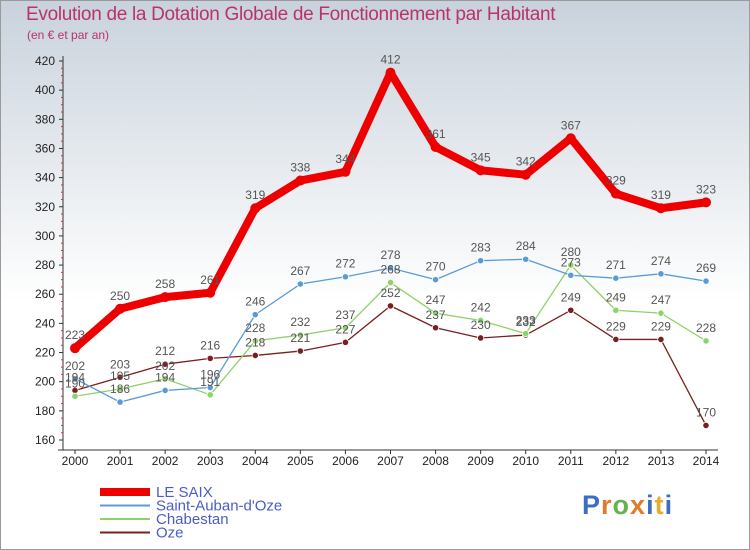 This screenshot has height=550, width=750. What do you see at coordinates (526, 322) in the screenshot?
I see `data-label-oze: 232` at bounding box center [526, 322].